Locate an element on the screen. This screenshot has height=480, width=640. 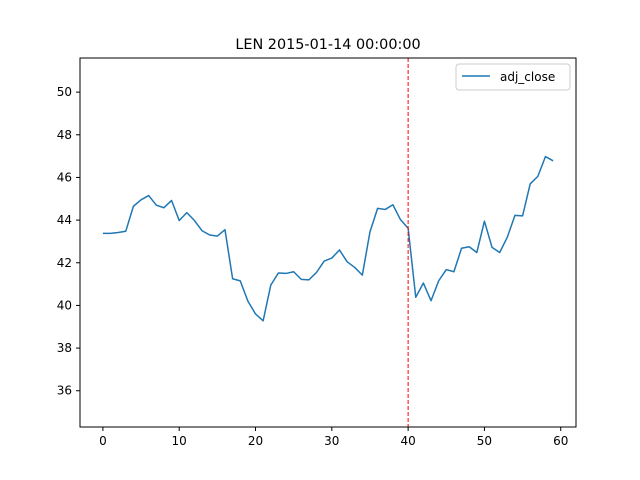
y-tick-label: 38 is located at coordinates (64, 348).